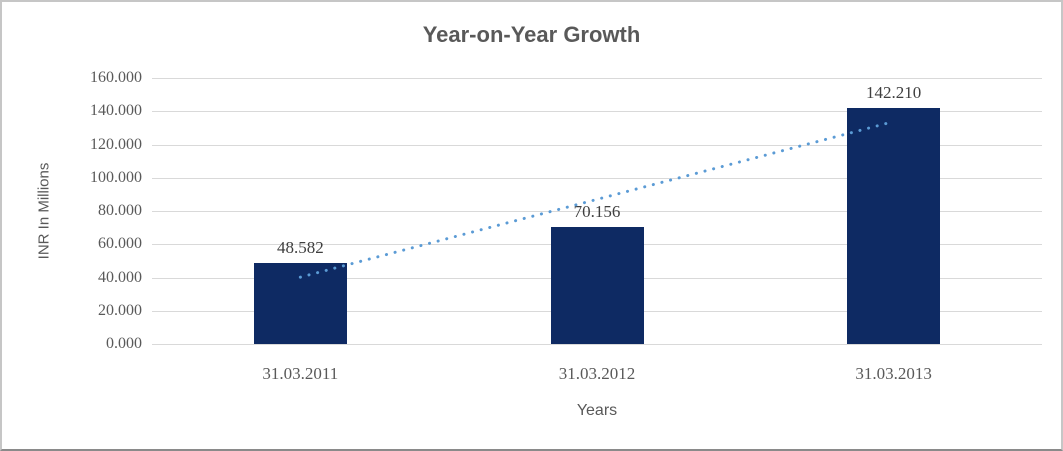  What do you see at coordinates (300, 248) in the screenshot?
I see `bar-value-label: 48.582` at bounding box center [300, 248].